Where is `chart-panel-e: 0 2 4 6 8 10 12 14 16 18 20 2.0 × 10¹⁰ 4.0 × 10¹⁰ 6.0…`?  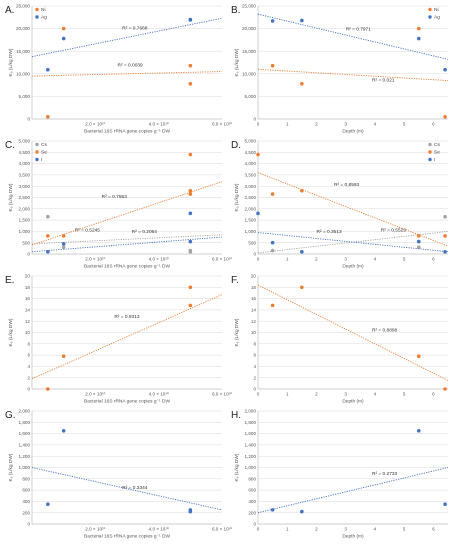
chart-panel-e: 0 2 4 6 8 10 12 14 16 18 20 2.0 × 10¹⁰ 4.0 × 10¹⁰ 6.0… is located at coordinates (117, 339).